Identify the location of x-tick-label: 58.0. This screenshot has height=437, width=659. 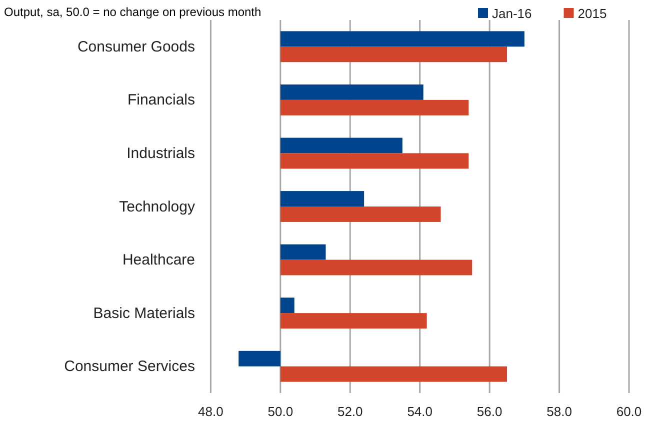
(559, 412).